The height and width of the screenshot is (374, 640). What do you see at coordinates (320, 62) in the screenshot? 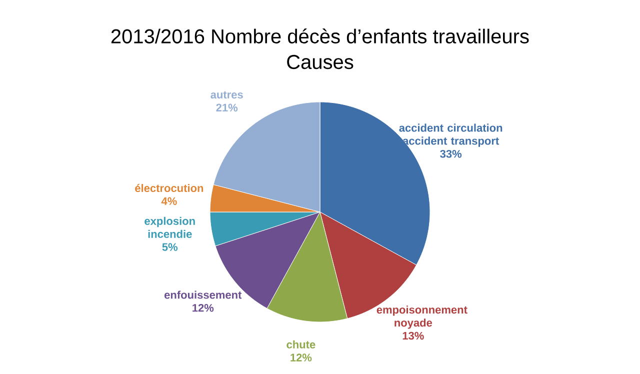
I see `chart-subtitle: Causes` at bounding box center [320, 62].